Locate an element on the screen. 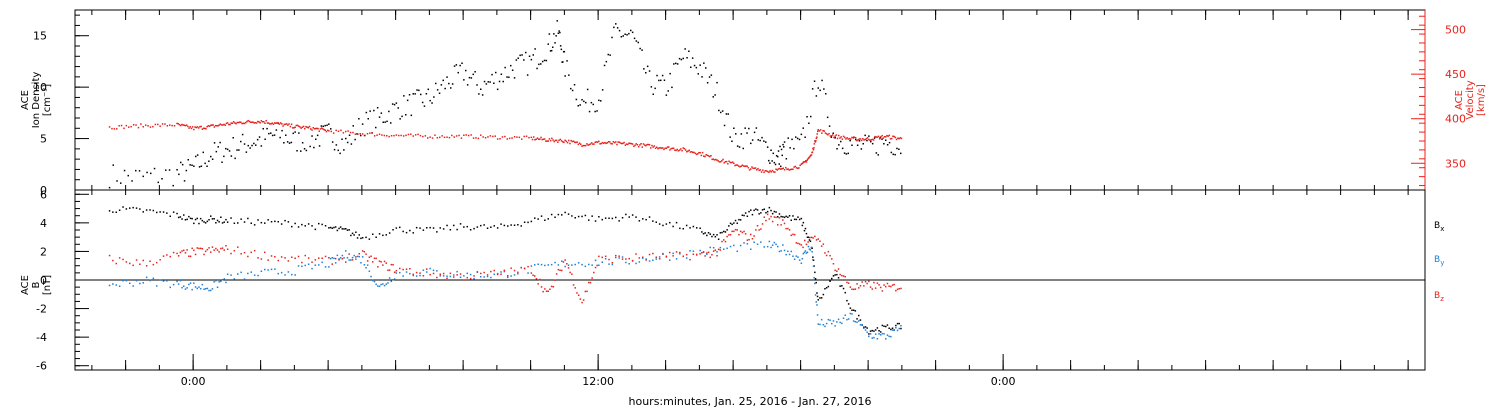  density-axis-tick-label: 5 is located at coordinates (43, 139).